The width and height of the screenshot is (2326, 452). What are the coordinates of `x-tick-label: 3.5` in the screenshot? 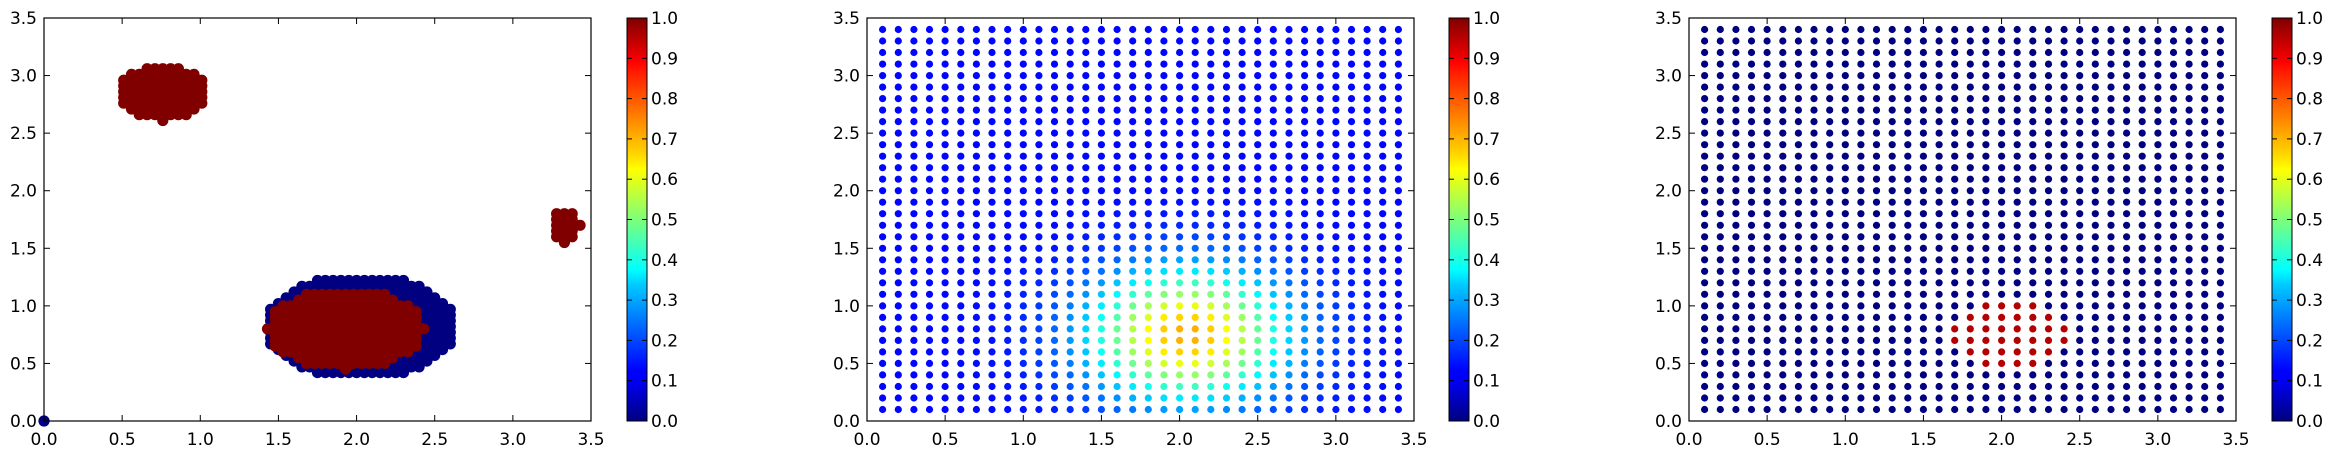 It's located at (2235, 440).